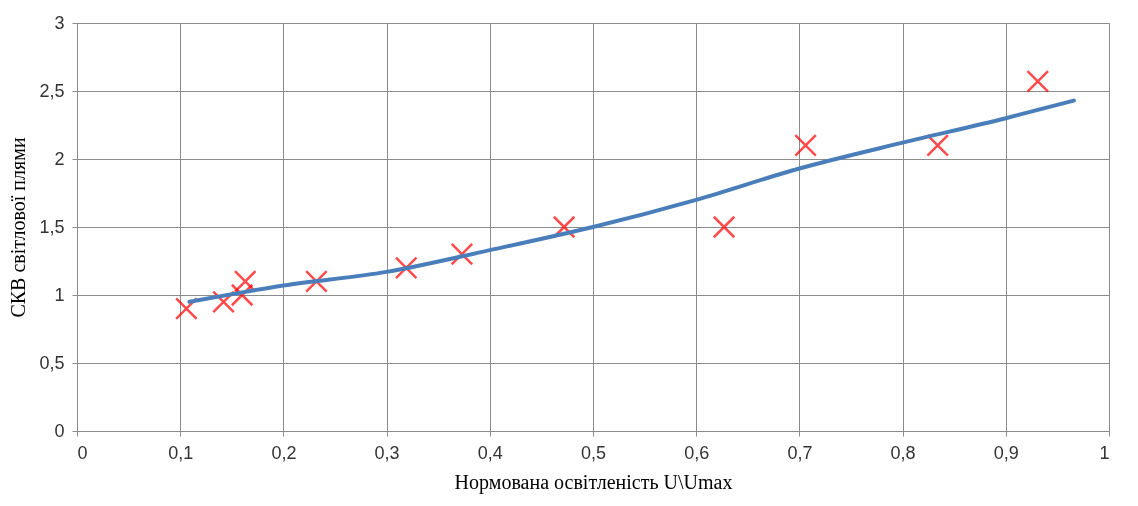 The height and width of the screenshot is (506, 1138). Describe the element at coordinates (1006, 452) in the screenshot. I see `x-tick-label: 0,9` at that location.